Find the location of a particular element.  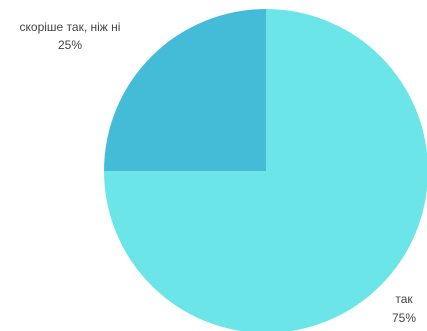

slice-percent-tak: 75% is located at coordinates (404, 318).